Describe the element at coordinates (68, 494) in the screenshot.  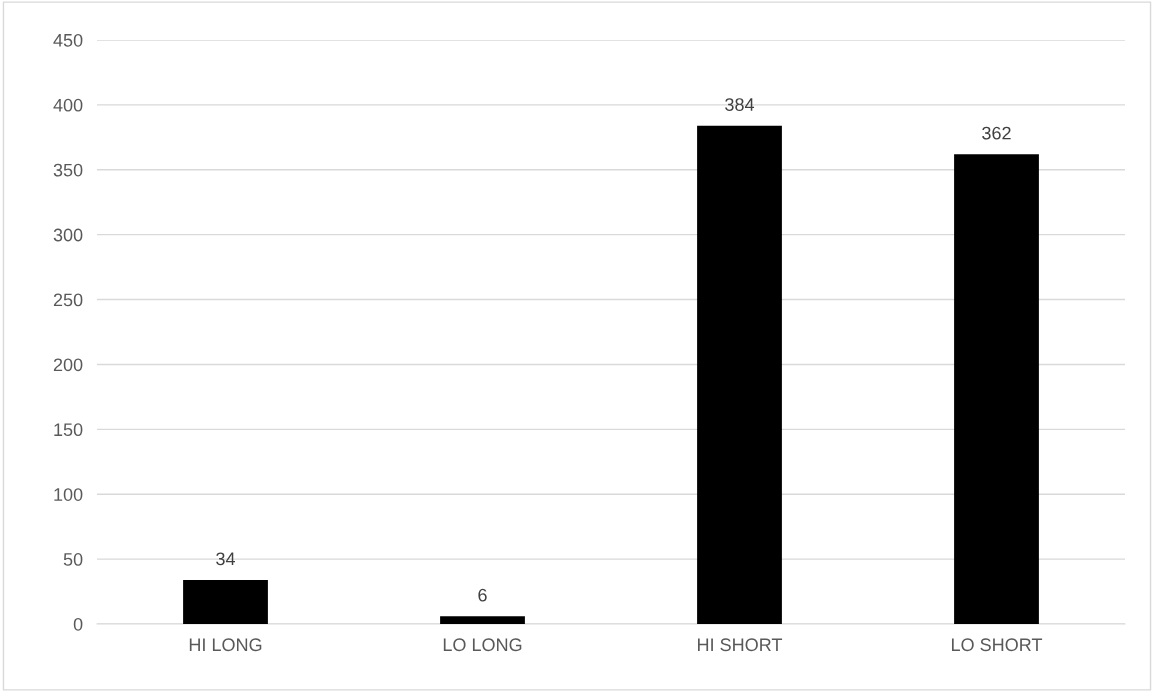
I see `y-tick-label: 100` at that location.